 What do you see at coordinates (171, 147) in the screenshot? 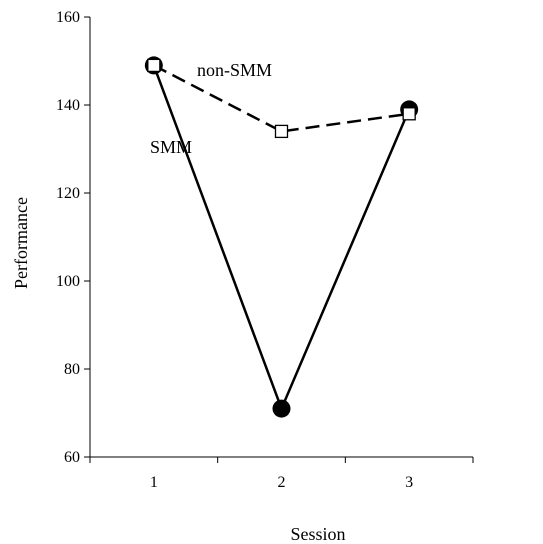
I see `series-label-smm: SMM` at bounding box center [171, 147].